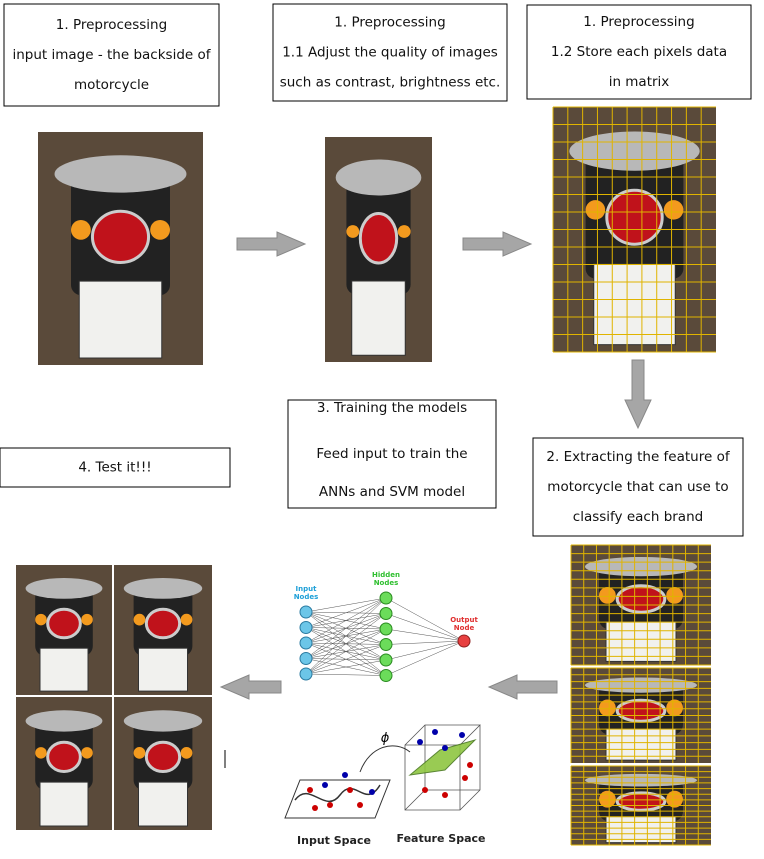 The height and width of the screenshot is (859, 764). I want to click on box-text: such as contrast, brightness etc., so click(390, 83).